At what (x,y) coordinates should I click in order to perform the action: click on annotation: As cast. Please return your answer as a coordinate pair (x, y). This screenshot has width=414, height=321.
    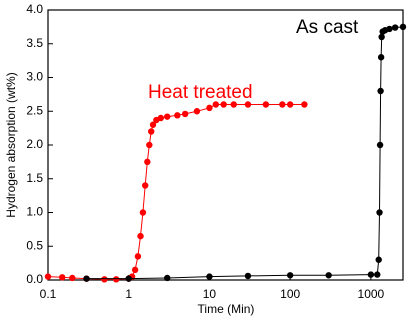
    Looking at the image, I should click on (327, 27).